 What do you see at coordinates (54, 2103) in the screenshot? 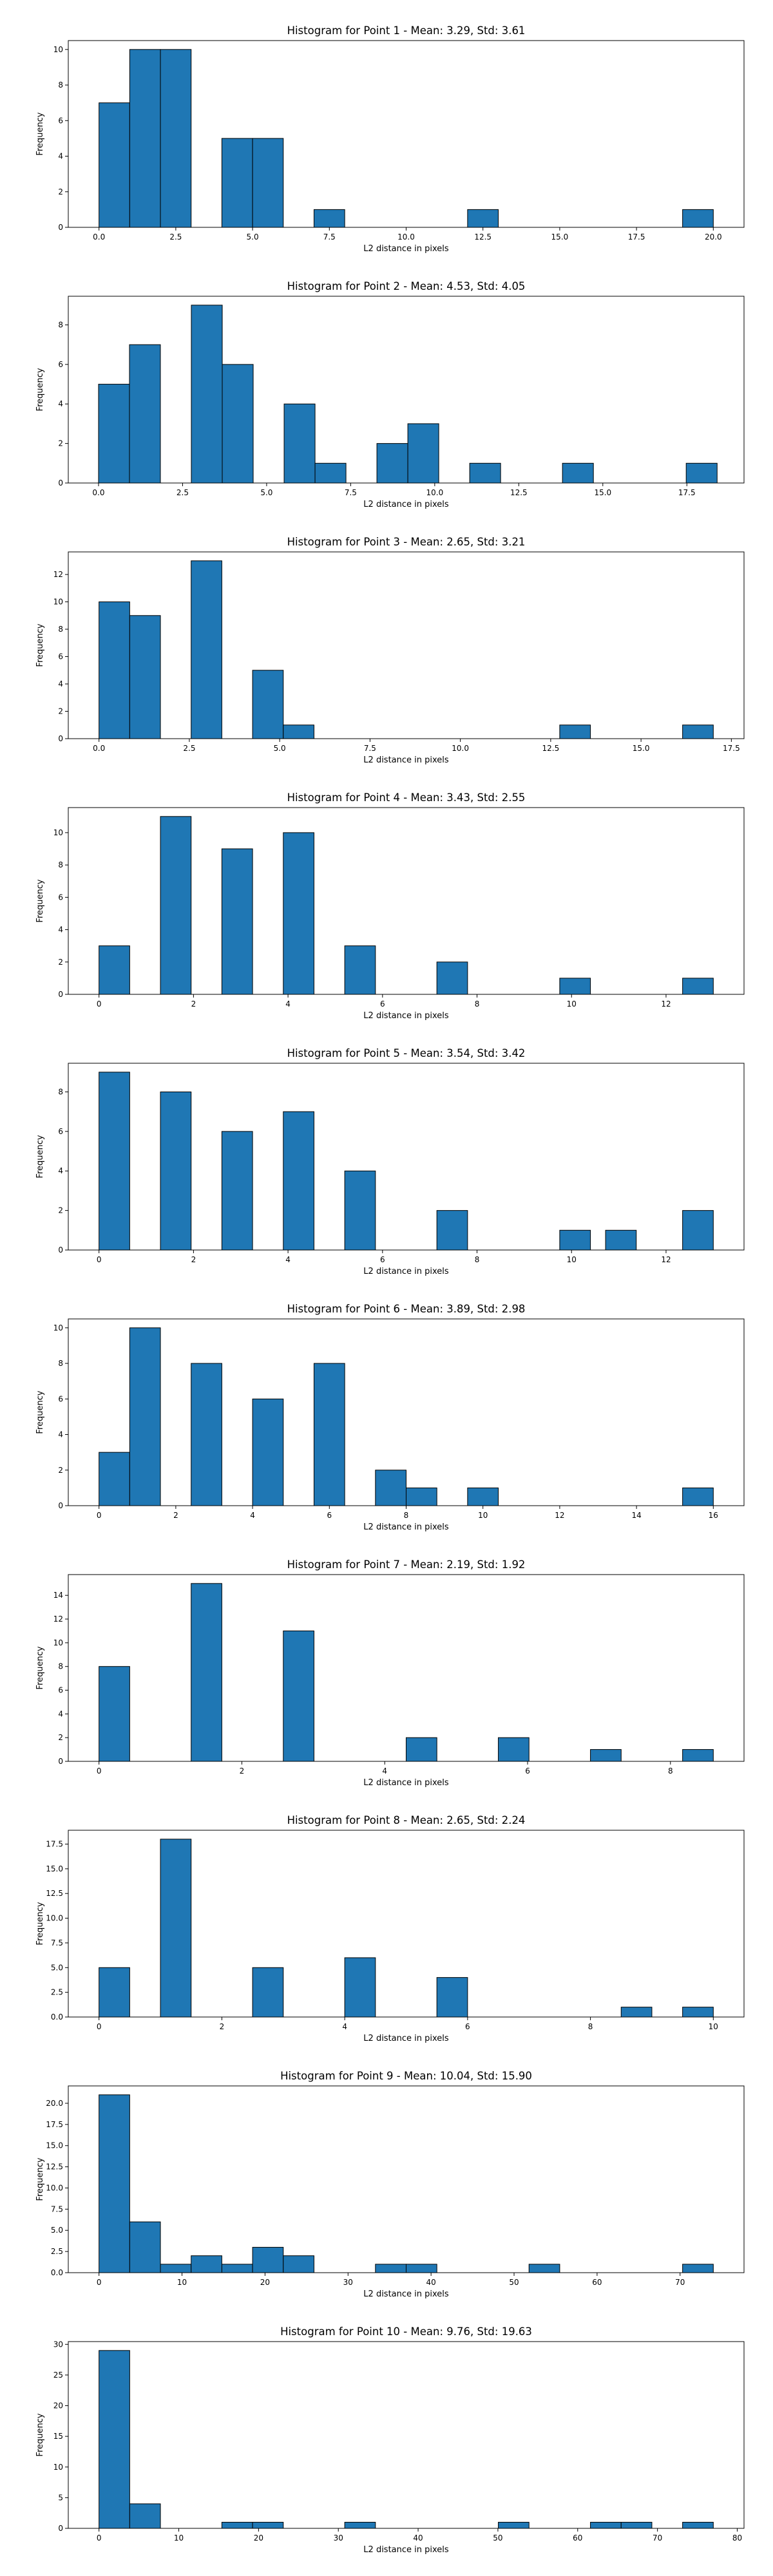
I see `y-tick-label: 20.0` at bounding box center [54, 2103].